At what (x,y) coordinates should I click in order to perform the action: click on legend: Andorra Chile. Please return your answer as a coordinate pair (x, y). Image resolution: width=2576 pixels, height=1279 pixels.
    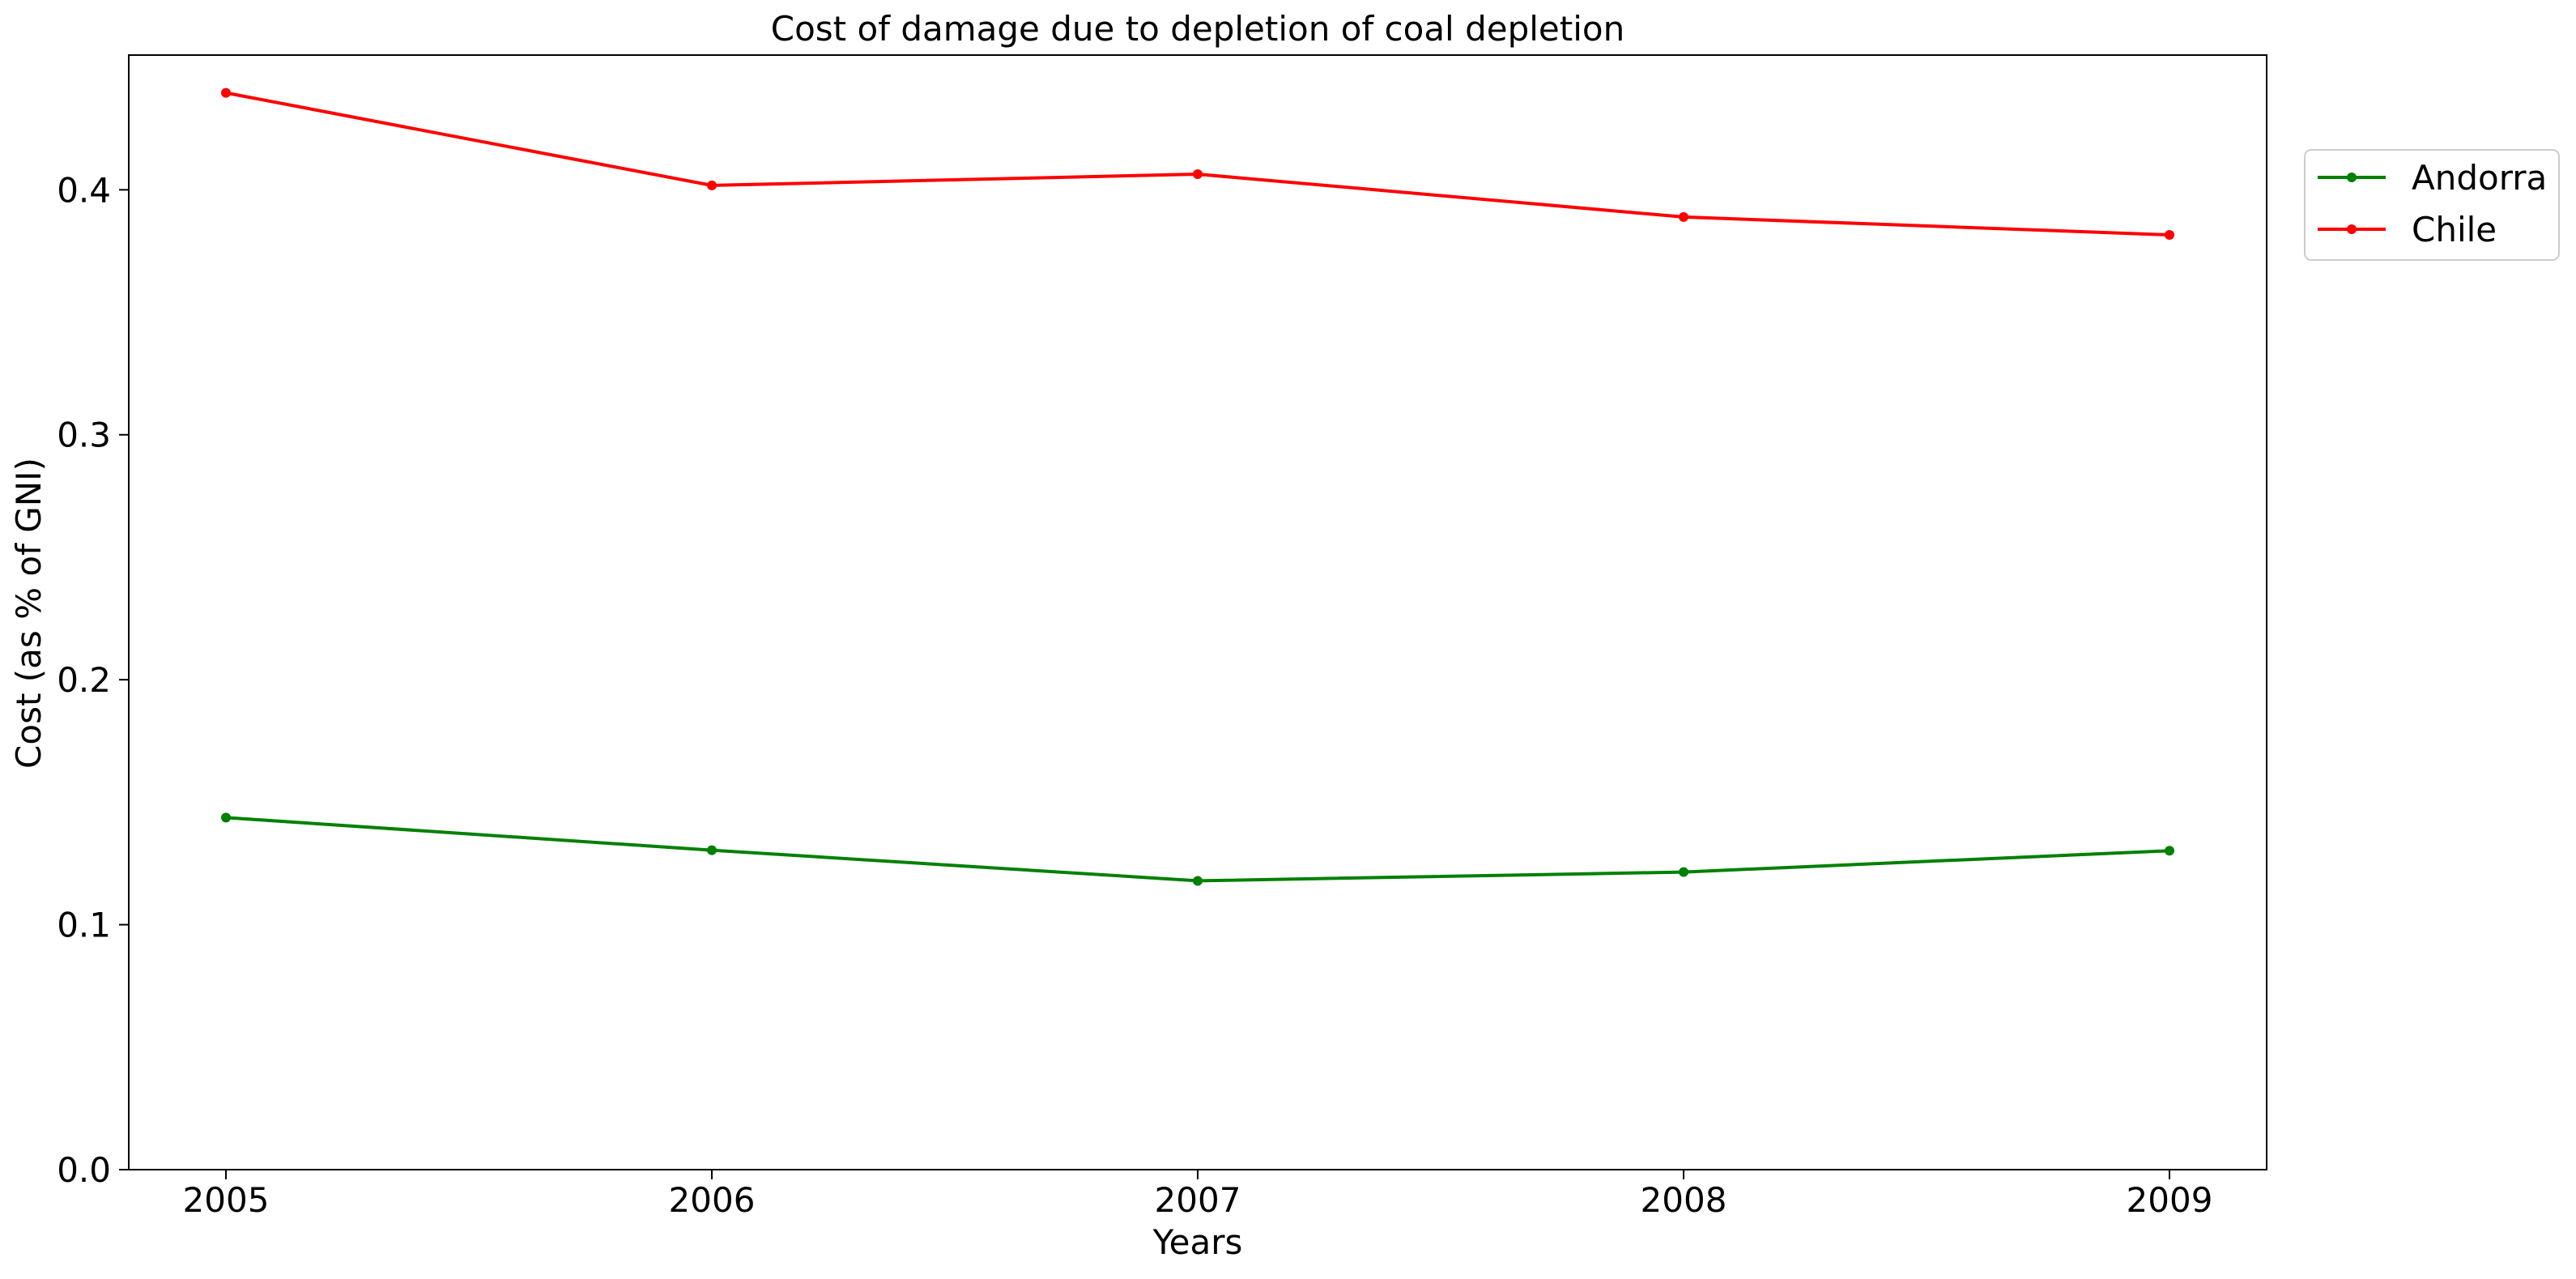
    Looking at the image, I should click on (2432, 205).